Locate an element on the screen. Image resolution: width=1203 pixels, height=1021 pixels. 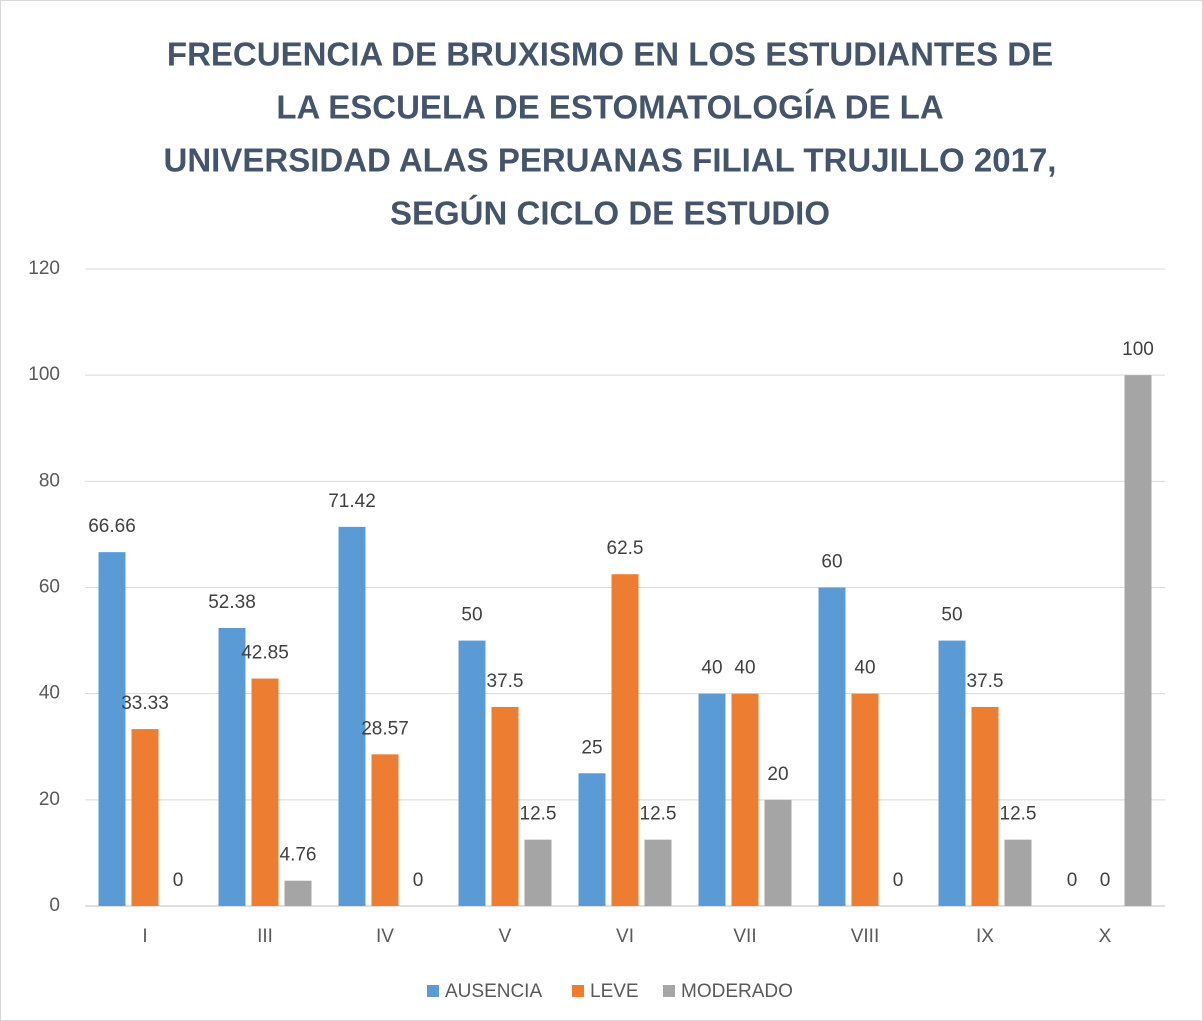
value-label: 52.38 is located at coordinates (232, 602).